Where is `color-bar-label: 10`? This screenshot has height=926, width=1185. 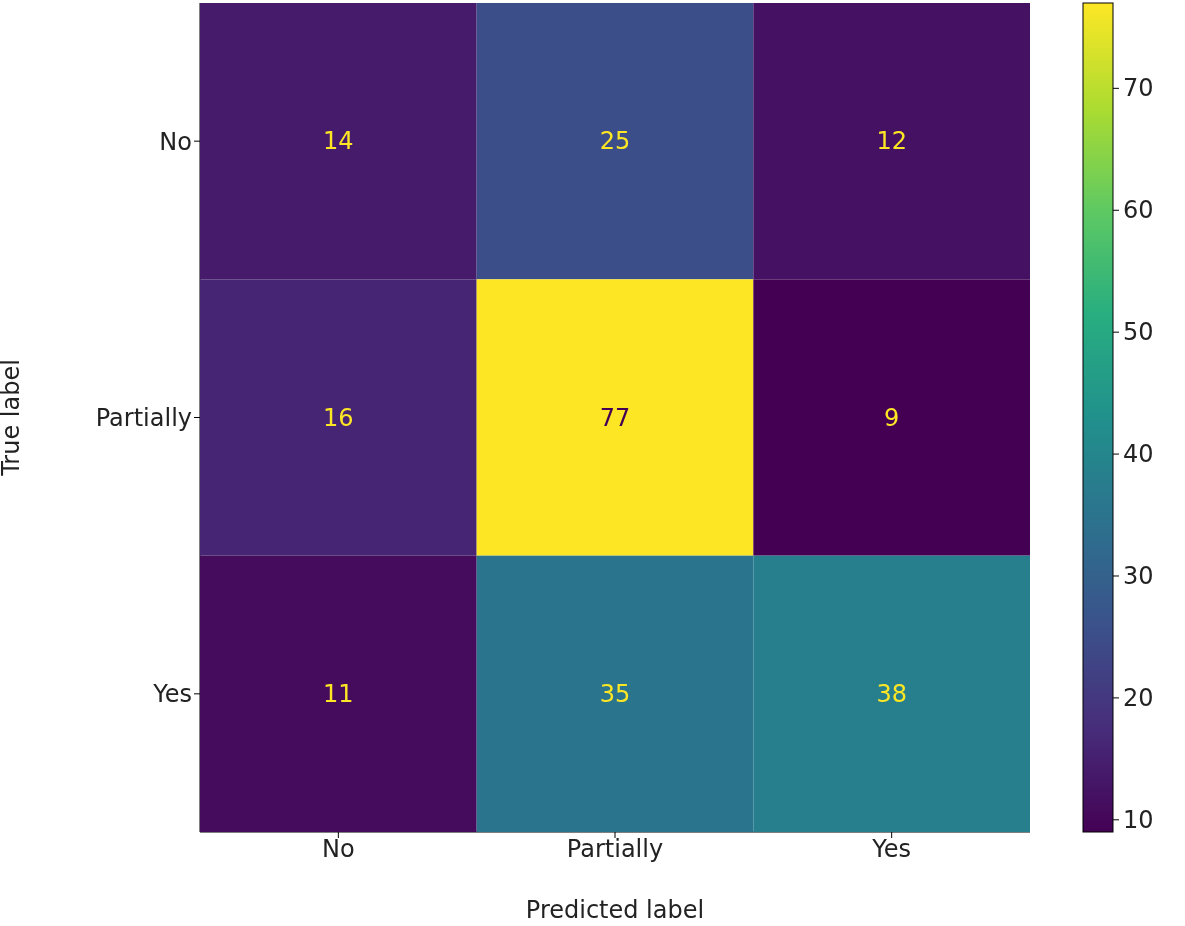 color-bar-label: 10 is located at coordinates (1138, 819).